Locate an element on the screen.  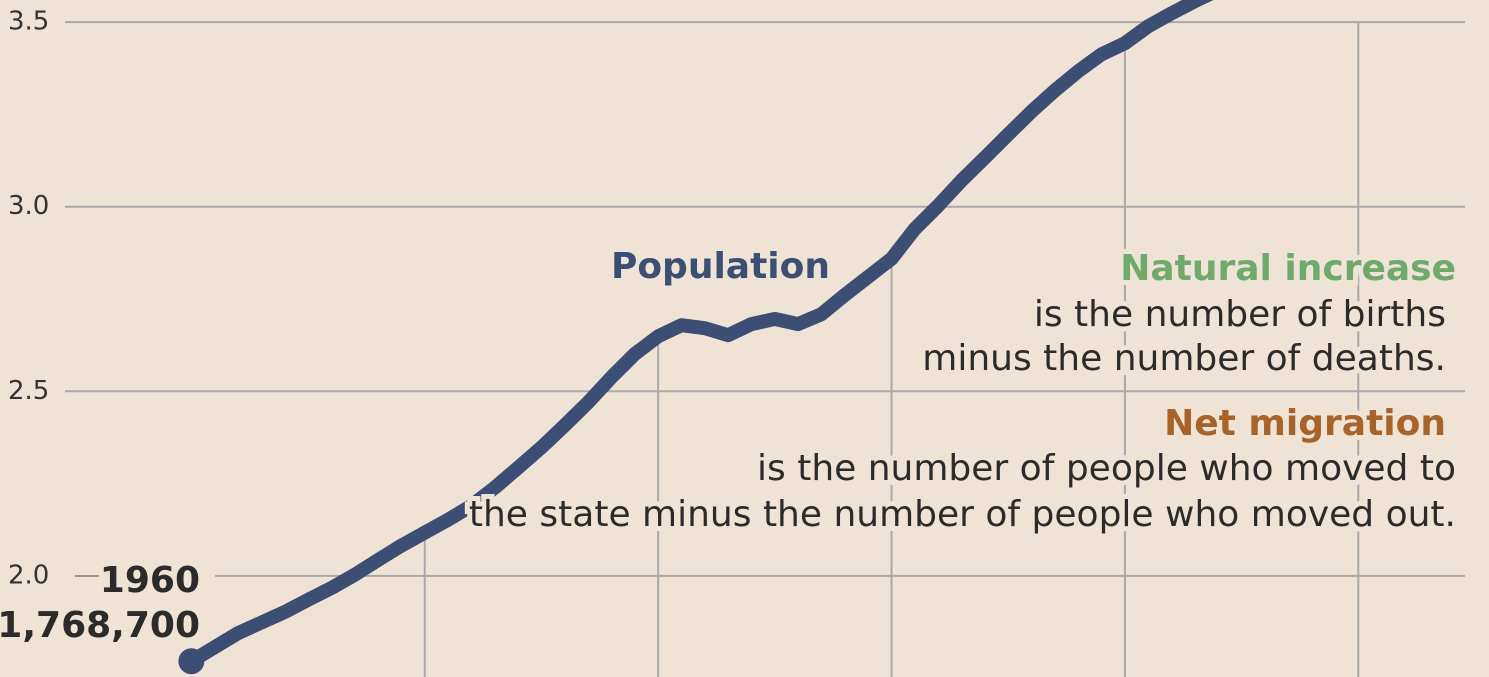
annotation: is the number of people who moved to is located at coordinates (1106, 468).